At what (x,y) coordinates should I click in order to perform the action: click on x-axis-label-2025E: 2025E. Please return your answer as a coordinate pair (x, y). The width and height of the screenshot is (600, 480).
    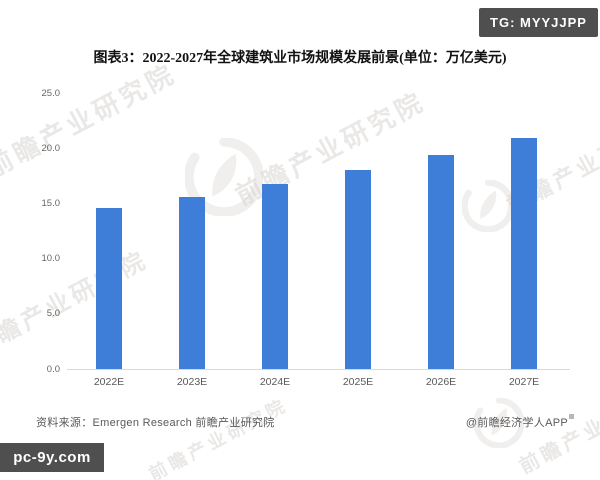
    Looking at the image, I should click on (358, 382).